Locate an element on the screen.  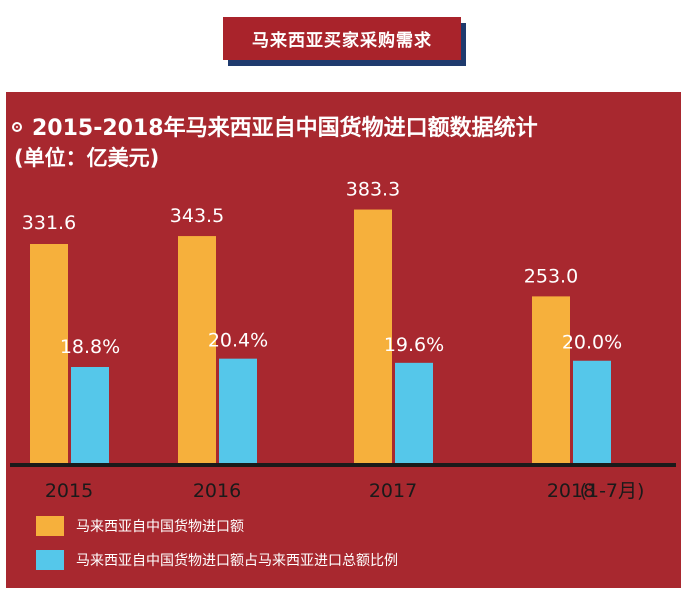
data-label-2018-s1: 20.0% is located at coordinates (592, 343).